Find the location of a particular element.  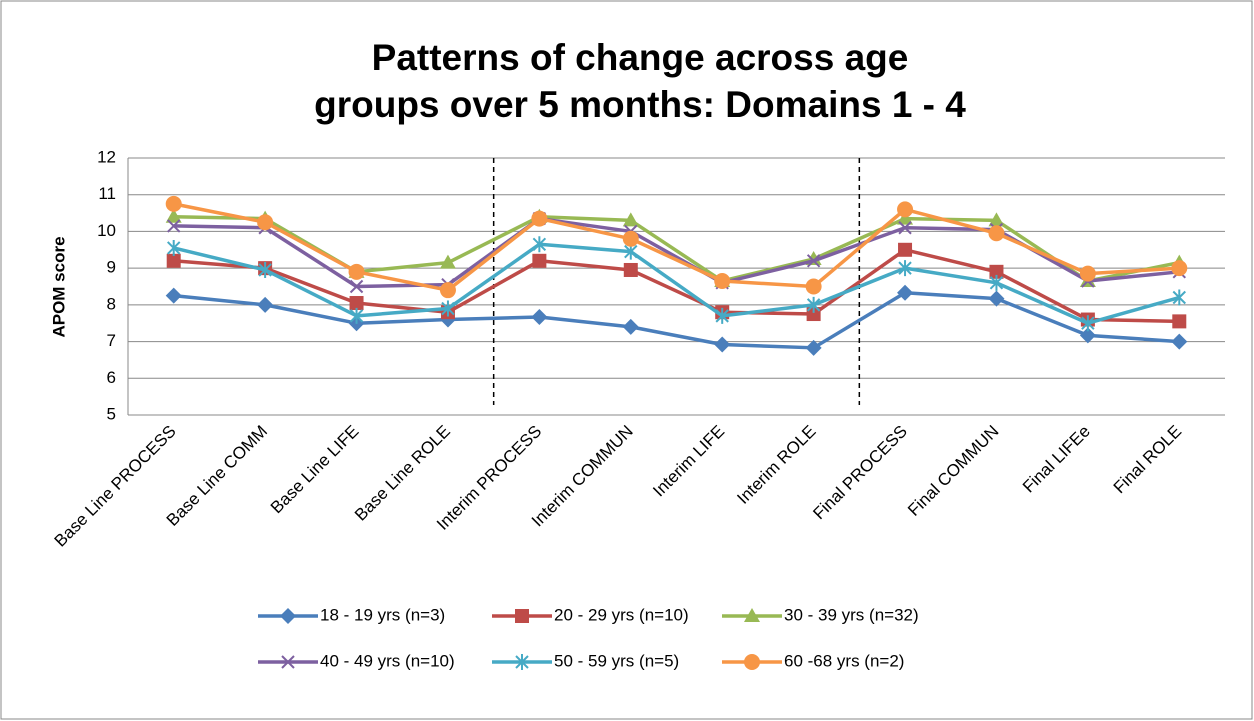

y-tick-label: 5 is located at coordinates (111, 413).